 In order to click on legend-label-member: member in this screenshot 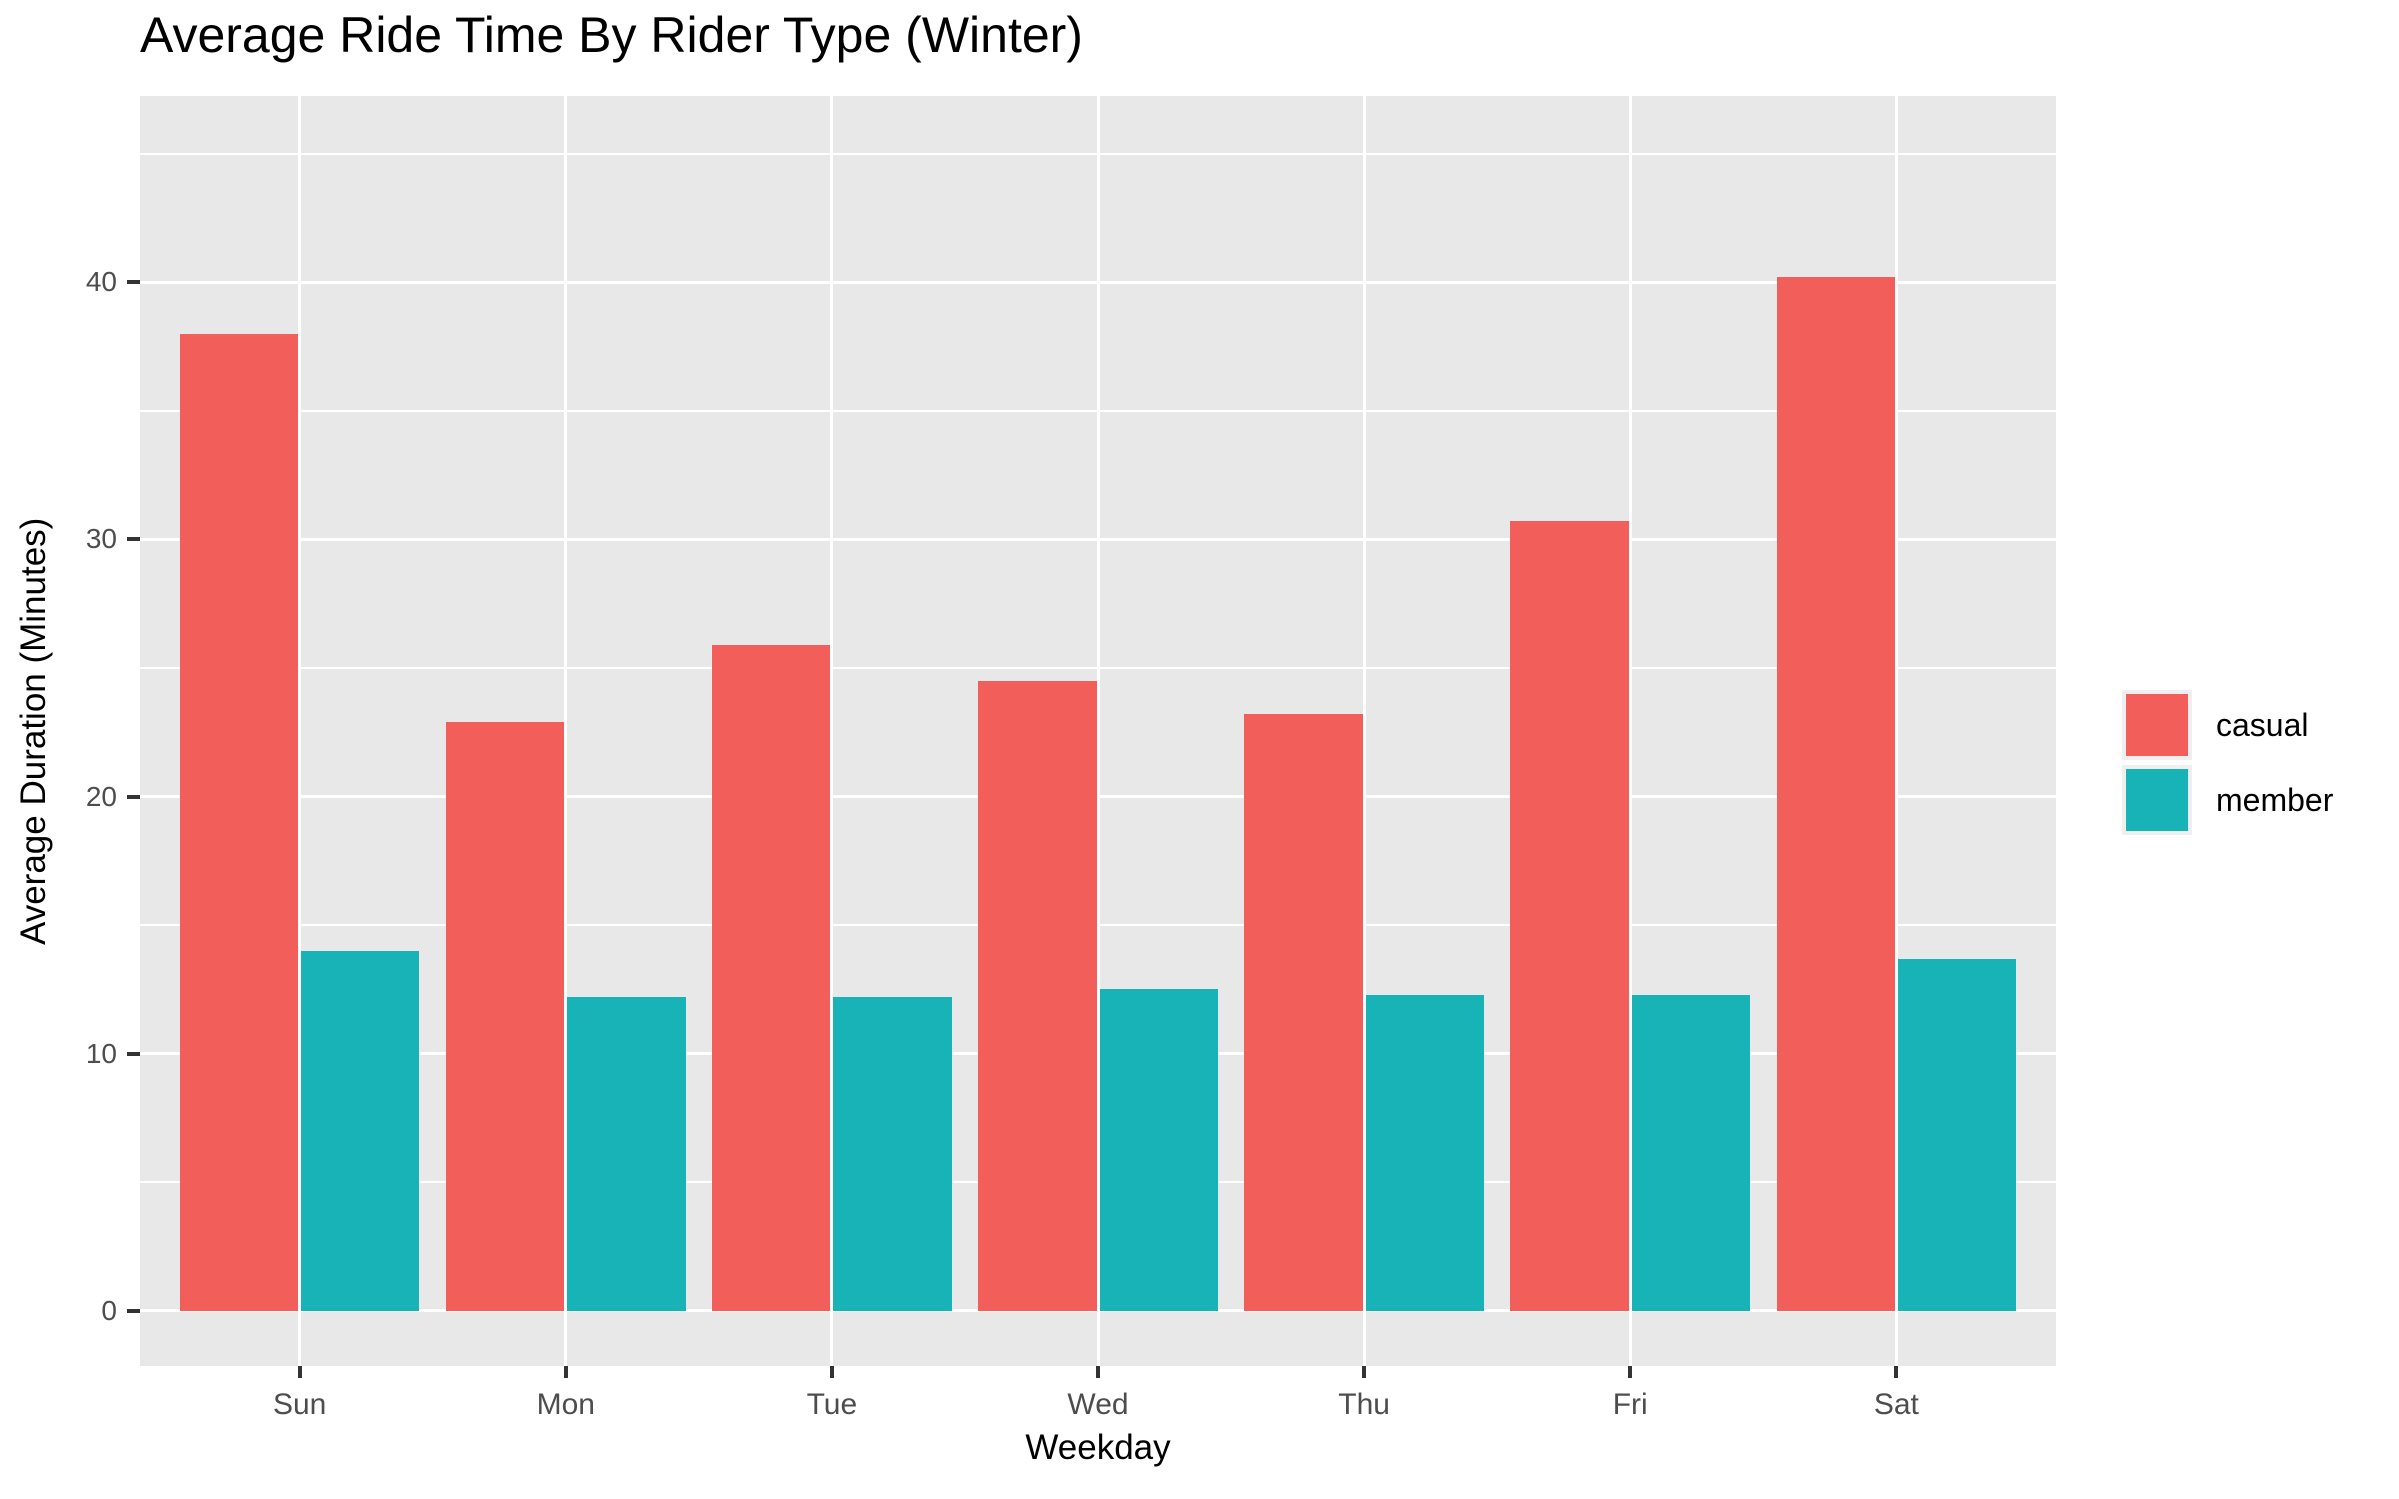, I will do `click(2275, 799)`.